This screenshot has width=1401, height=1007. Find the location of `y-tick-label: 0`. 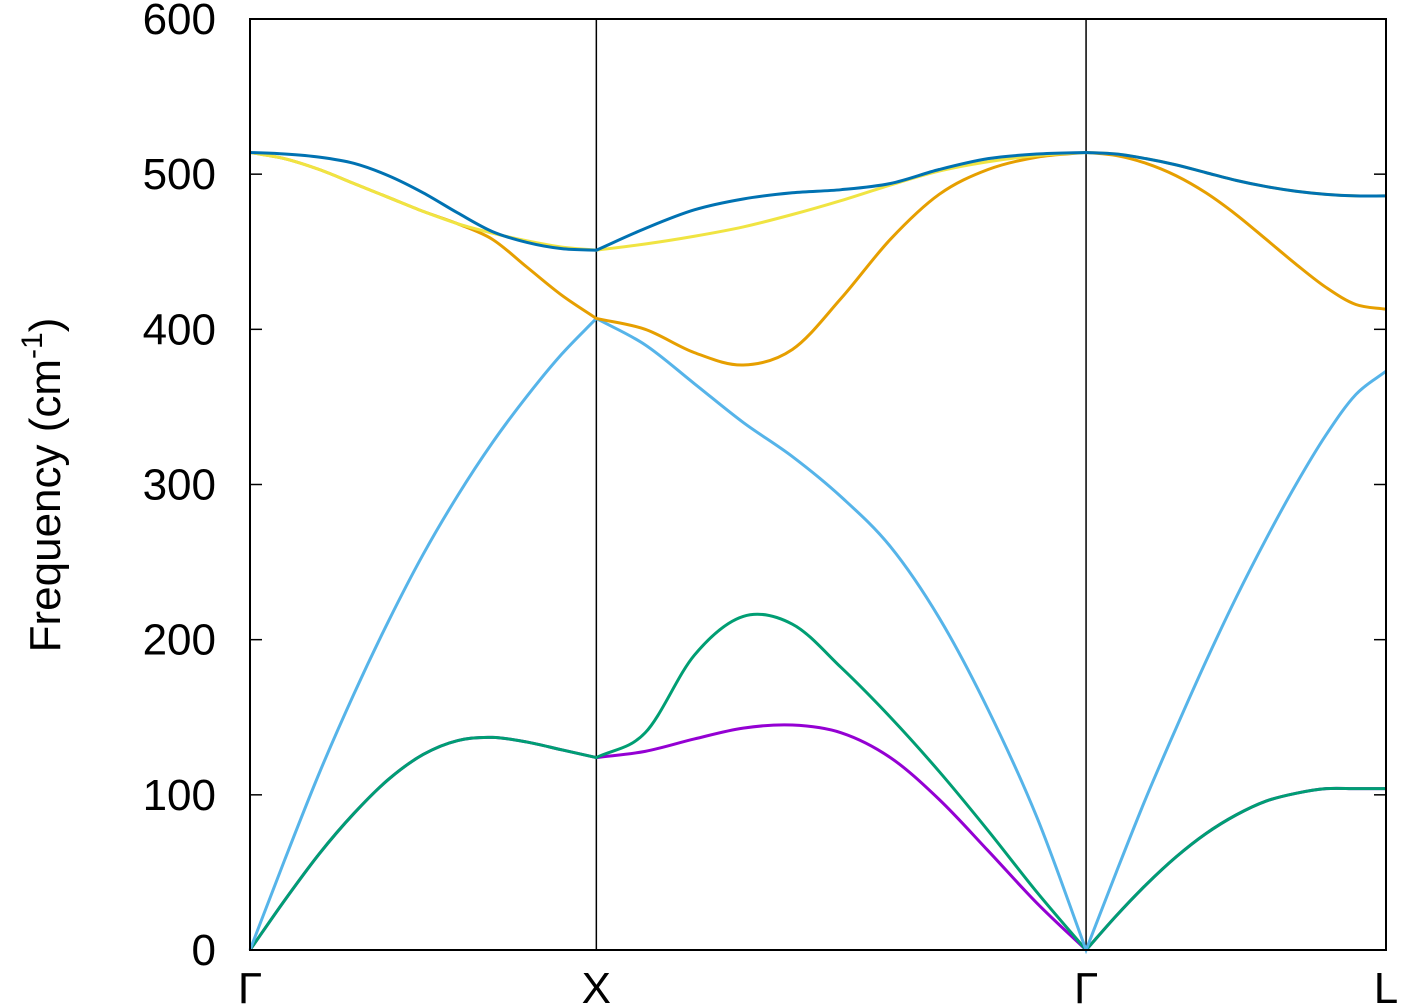

y-tick-label: 0 is located at coordinates (204, 950).